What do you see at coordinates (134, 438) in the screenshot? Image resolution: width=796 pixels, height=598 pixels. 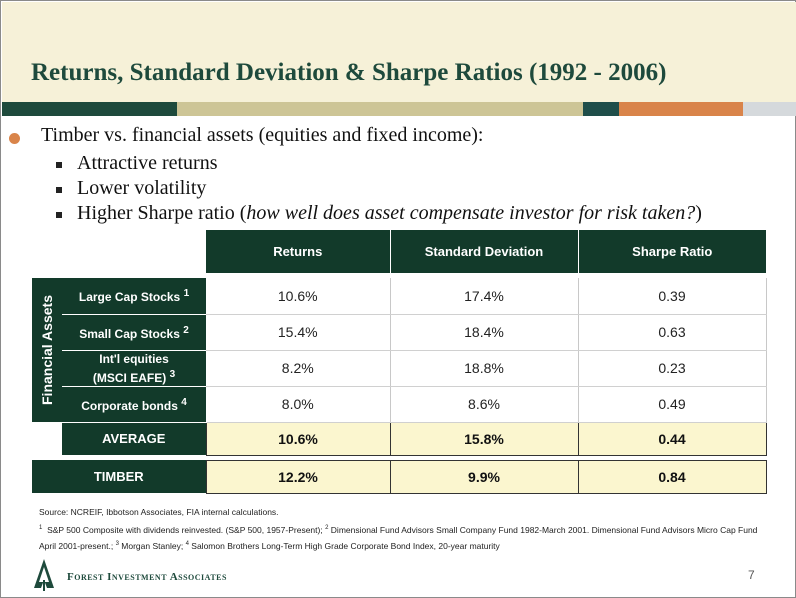 I see `average-label: AVERAGE` at bounding box center [134, 438].